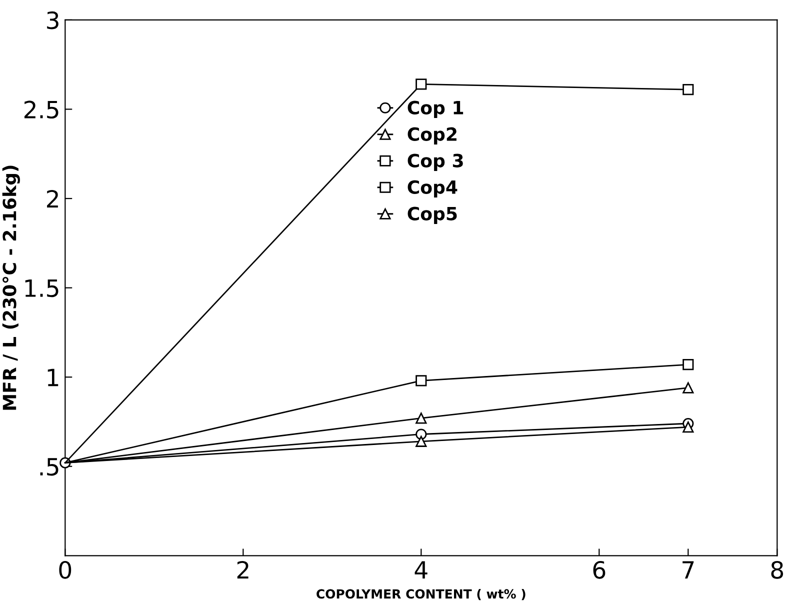 The image size is (785, 604). What do you see at coordinates (433, 189) in the screenshot?
I see `legend-label: Cop4` at bounding box center [433, 189].